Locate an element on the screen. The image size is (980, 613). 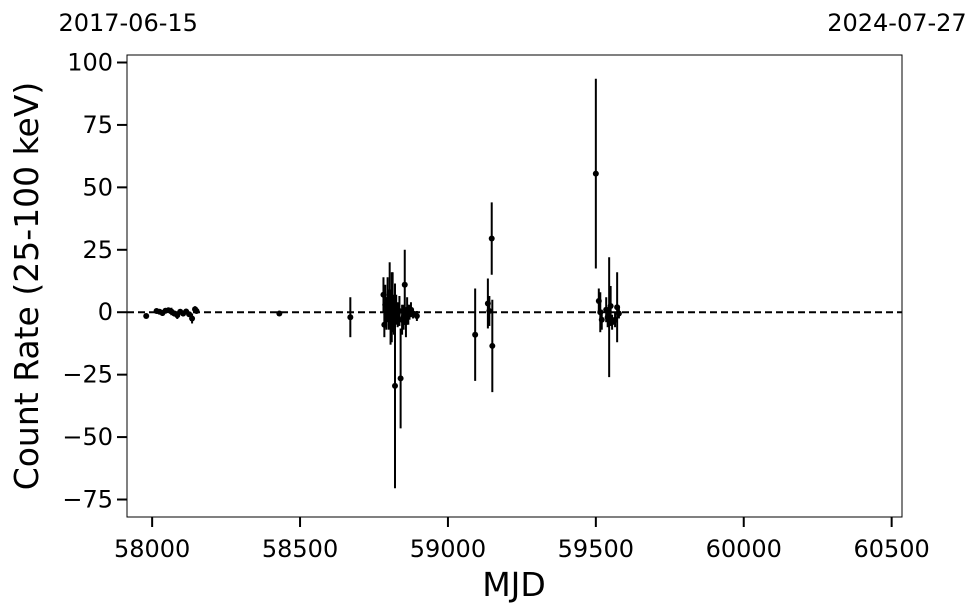
x-tick-label: 59500 is located at coordinates (596, 549).